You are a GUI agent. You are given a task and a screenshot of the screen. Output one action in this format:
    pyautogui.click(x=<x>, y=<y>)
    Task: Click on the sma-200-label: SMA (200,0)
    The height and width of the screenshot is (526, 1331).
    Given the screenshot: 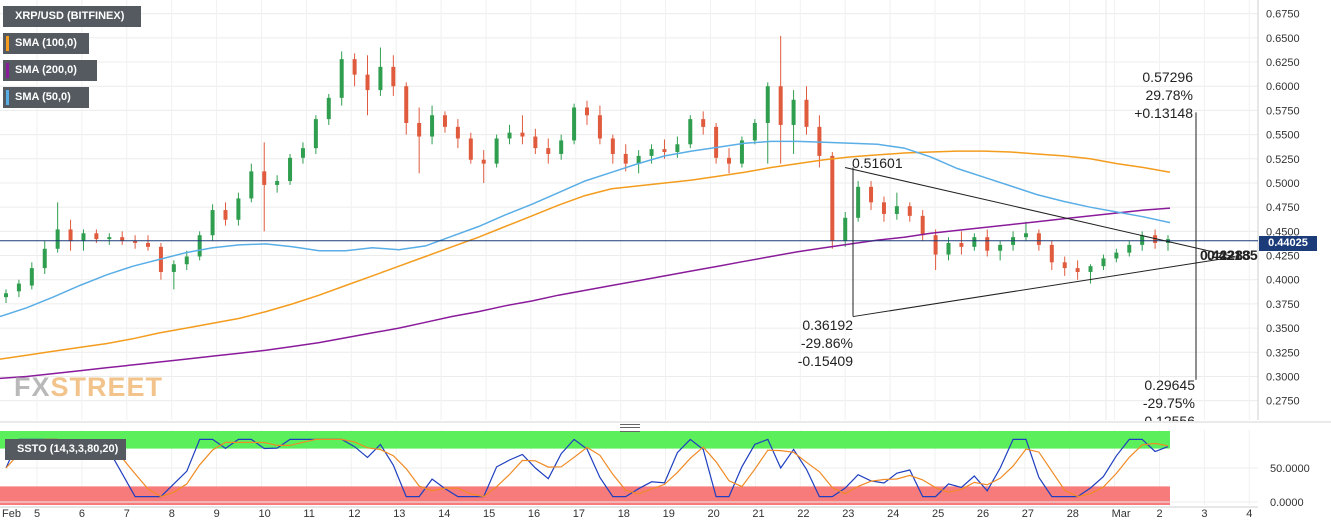 What is the action you would take?
    pyautogui.click(x=46, y=70)
    